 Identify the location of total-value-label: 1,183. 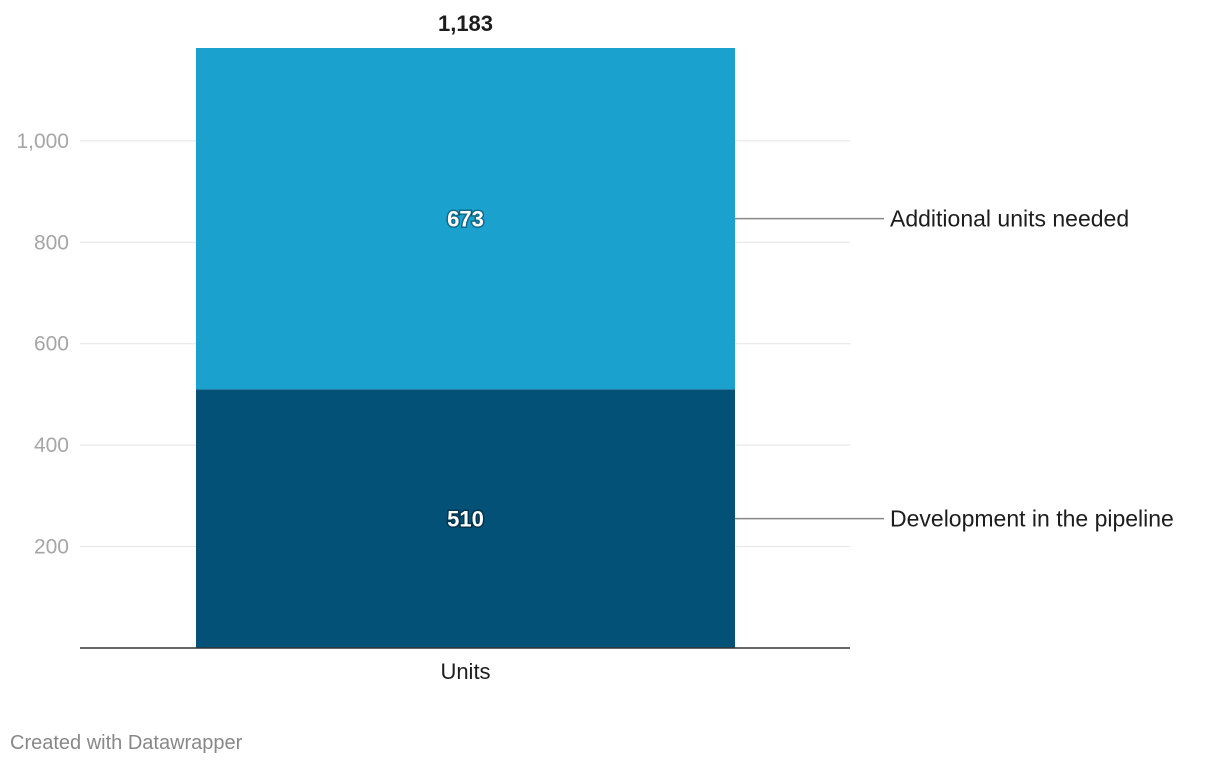
(465, 23).